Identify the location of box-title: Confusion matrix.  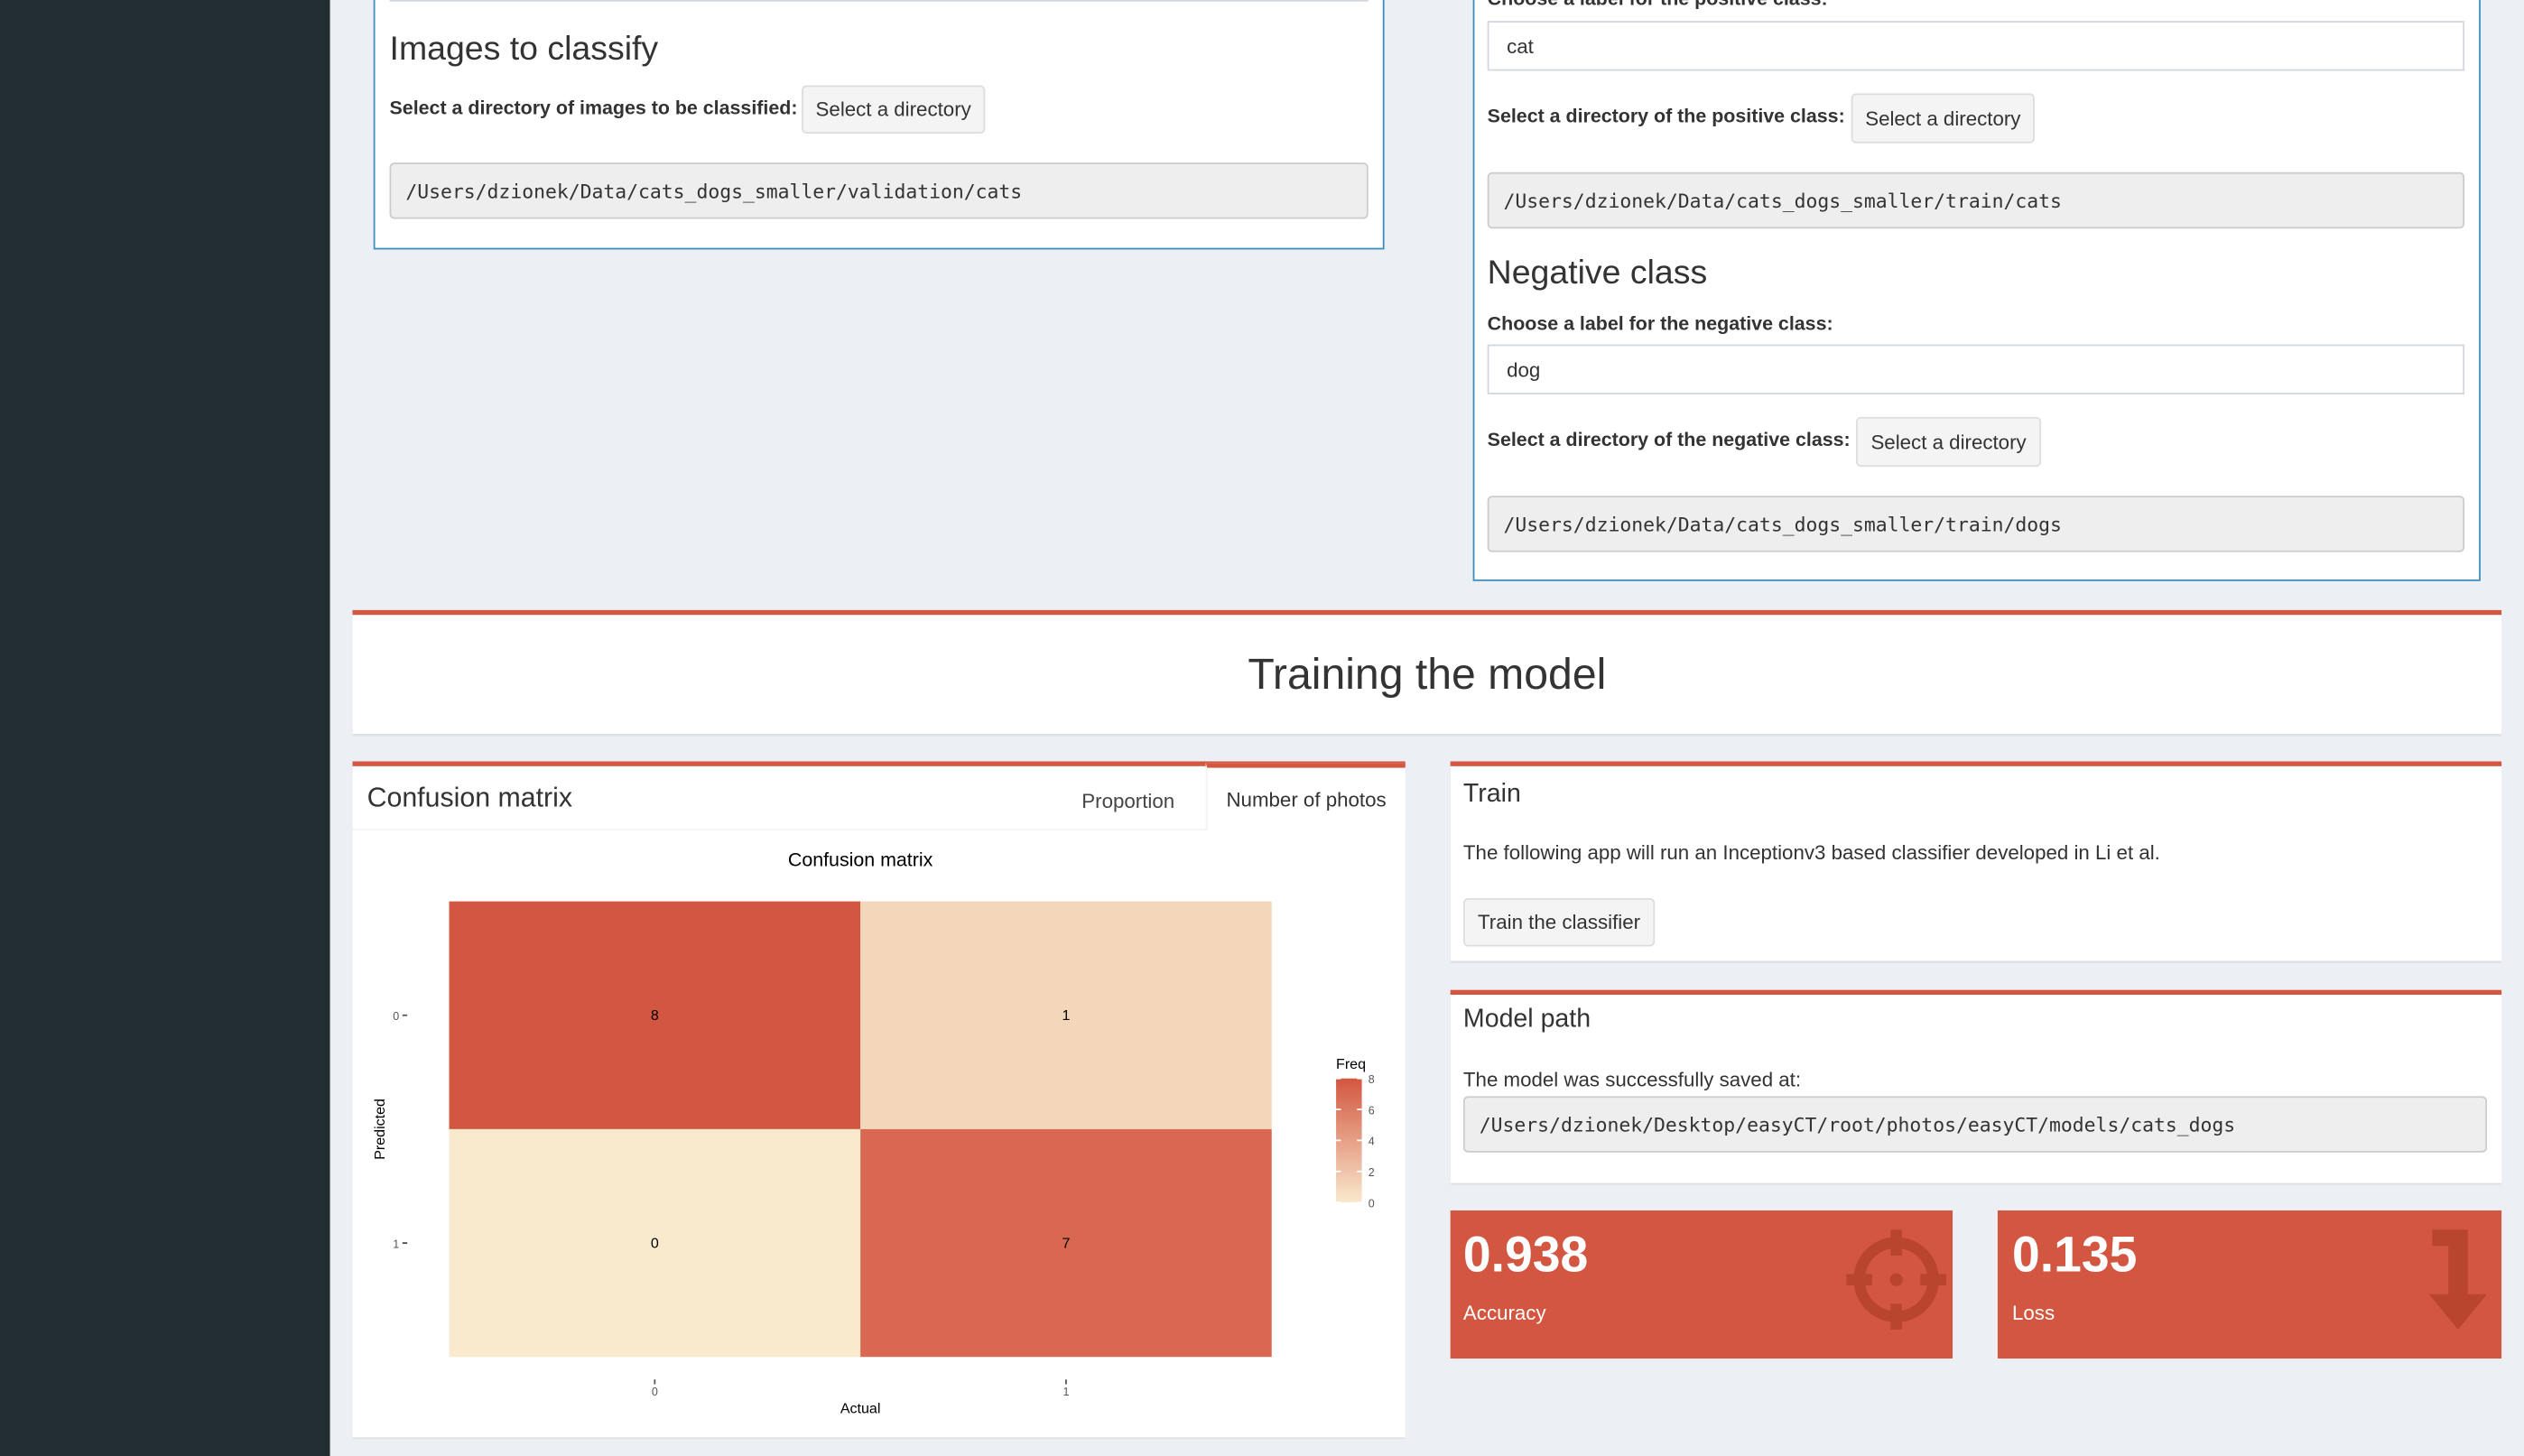
(470, 798).